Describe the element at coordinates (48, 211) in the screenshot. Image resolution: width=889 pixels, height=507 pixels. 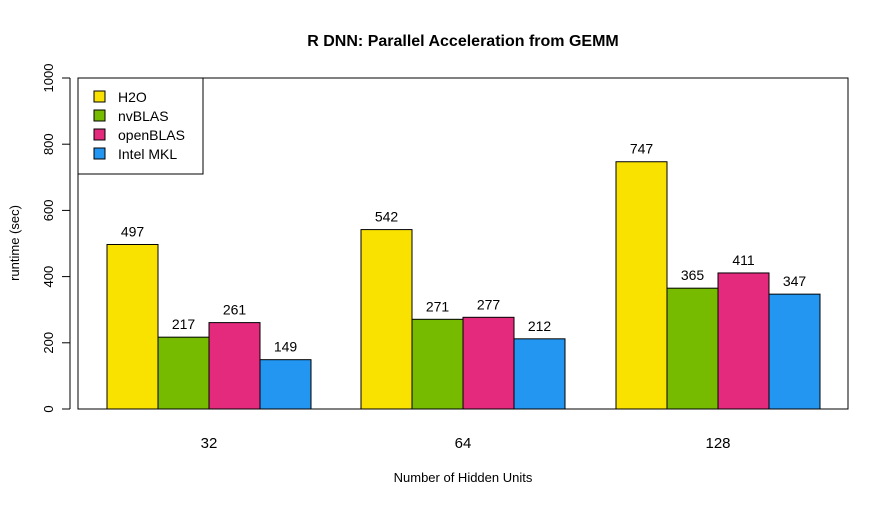
I see `y-tick-label: 600` at that location.